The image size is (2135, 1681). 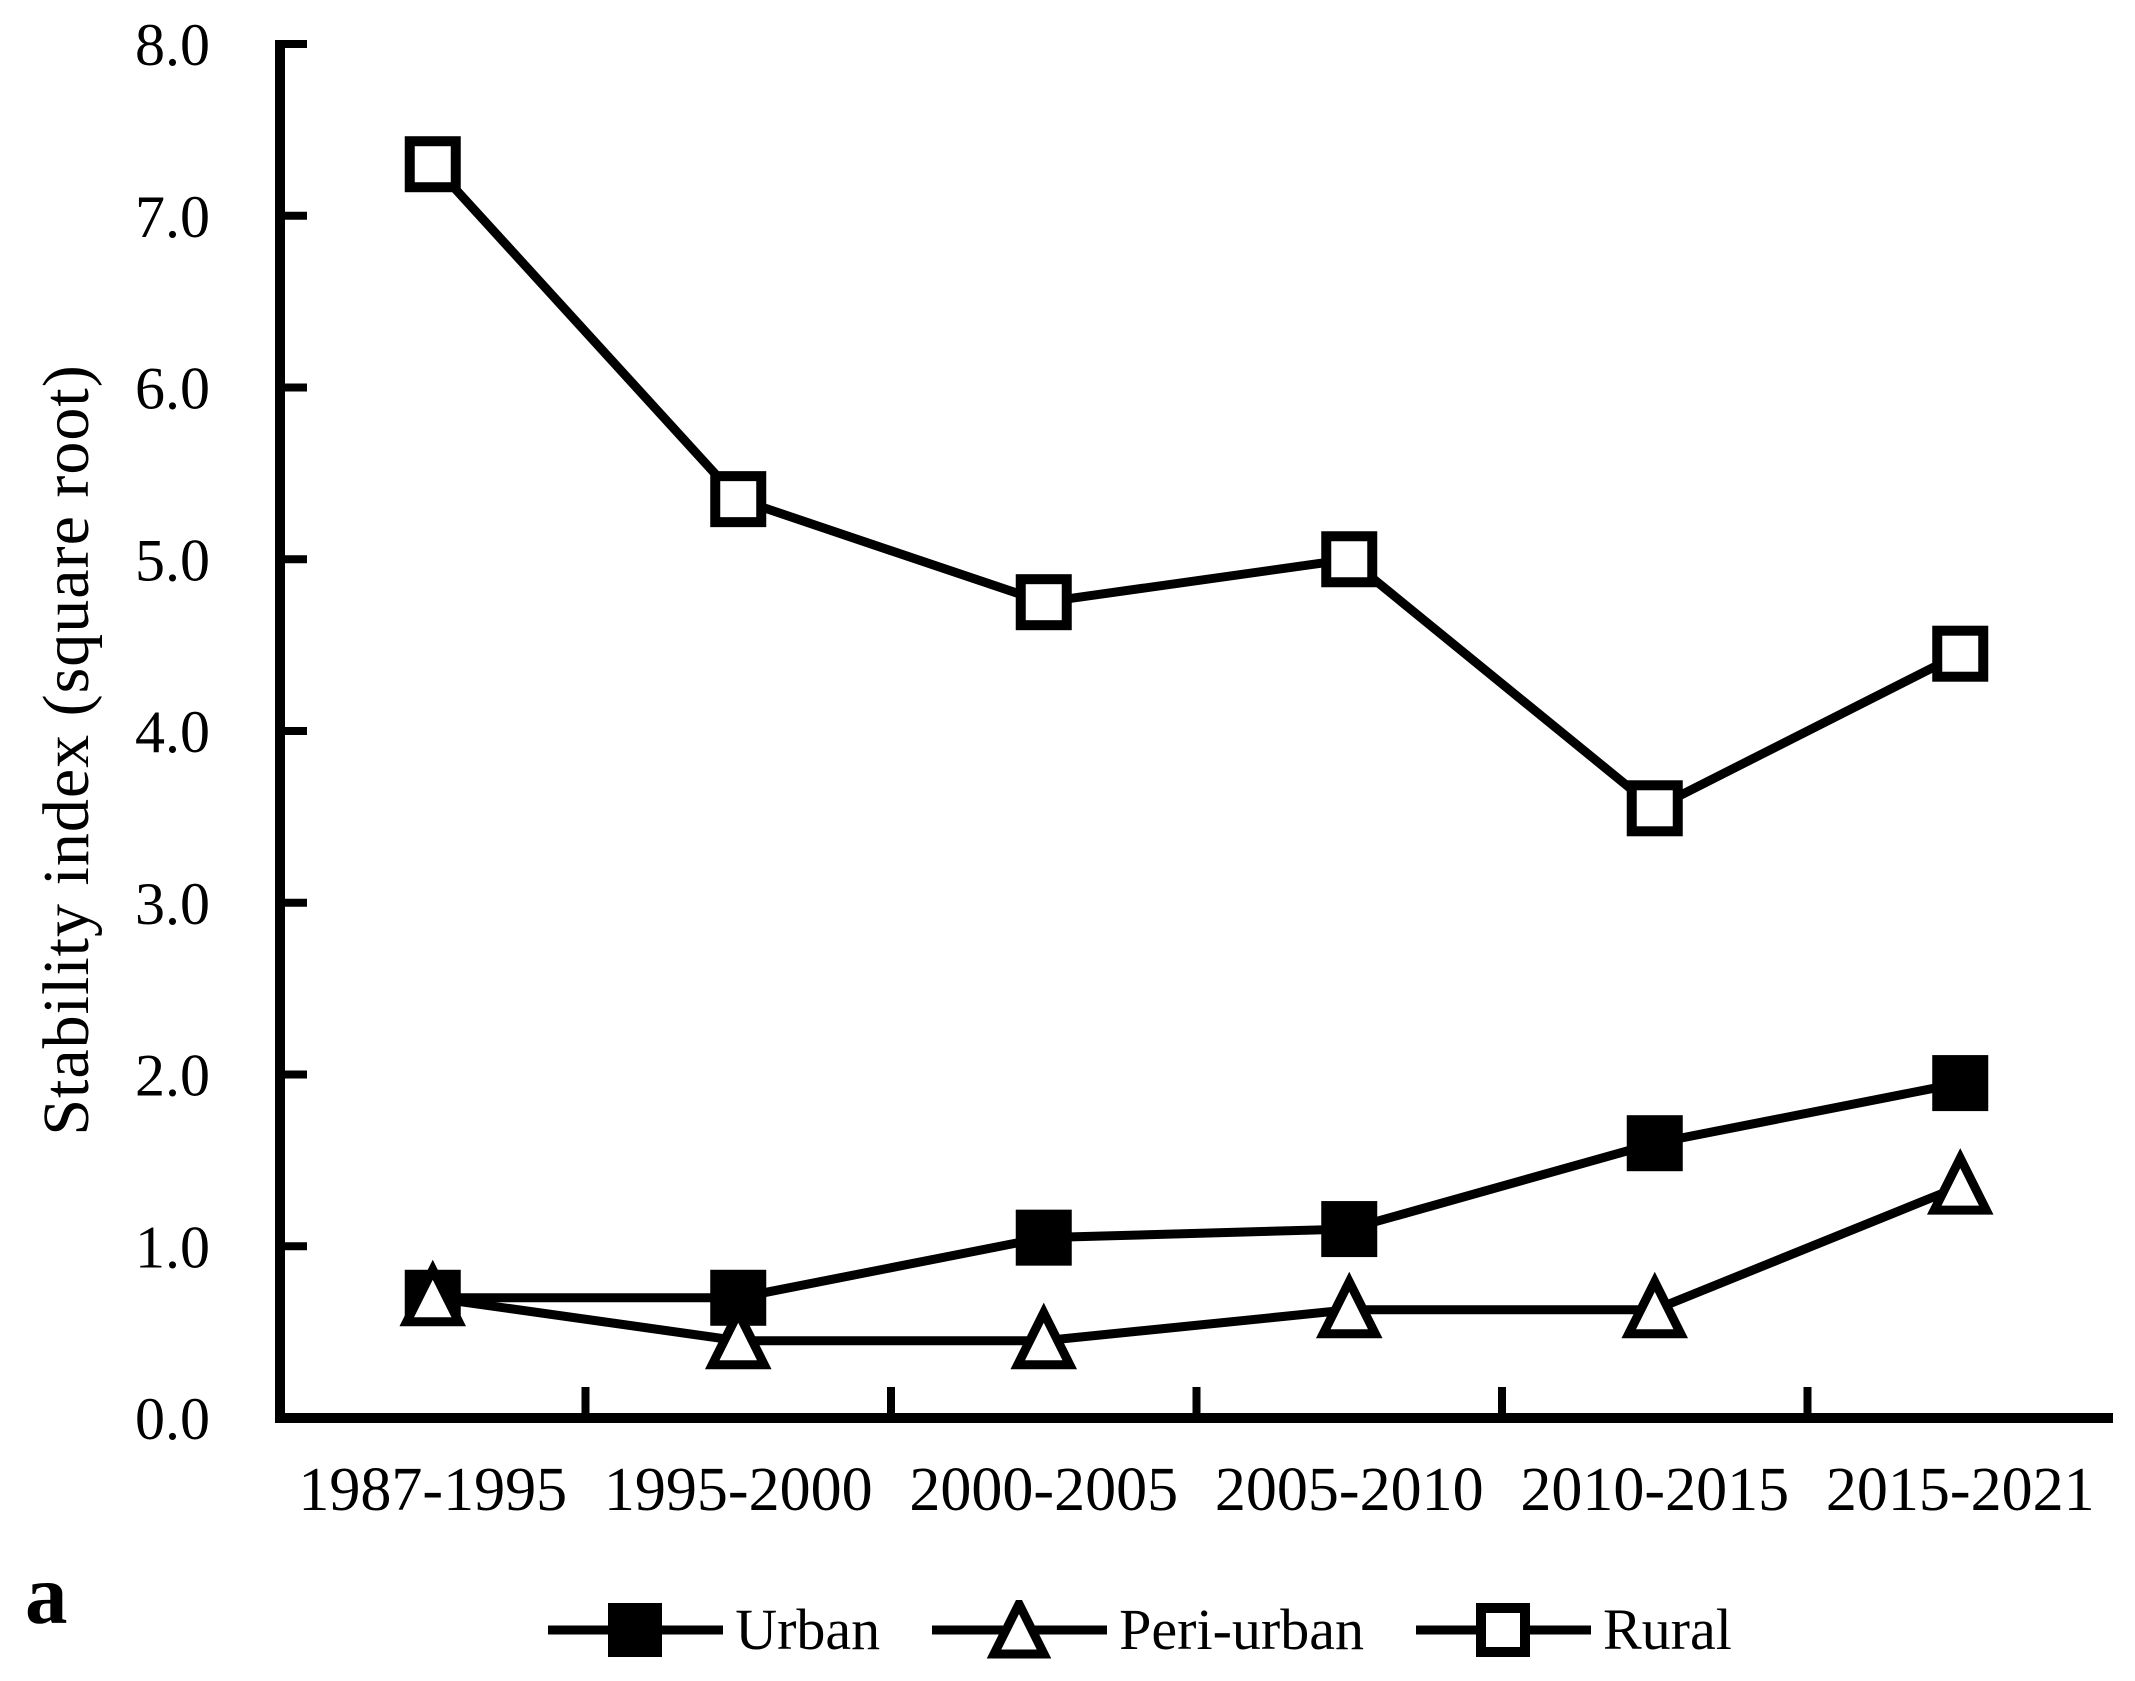 I want to click on panel-label: a, so click(x=46, y=1595).